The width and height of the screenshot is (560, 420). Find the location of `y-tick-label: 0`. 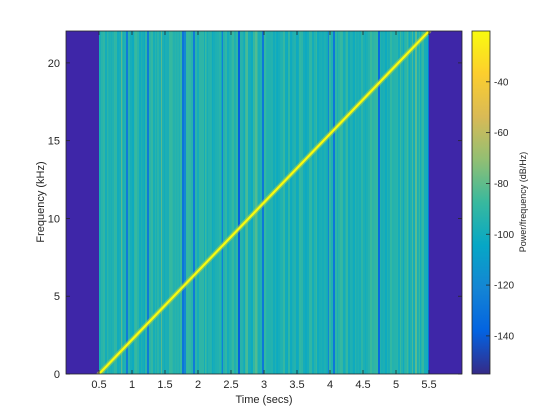

y-tick-label: 0 is located at coordinates (57, 375).